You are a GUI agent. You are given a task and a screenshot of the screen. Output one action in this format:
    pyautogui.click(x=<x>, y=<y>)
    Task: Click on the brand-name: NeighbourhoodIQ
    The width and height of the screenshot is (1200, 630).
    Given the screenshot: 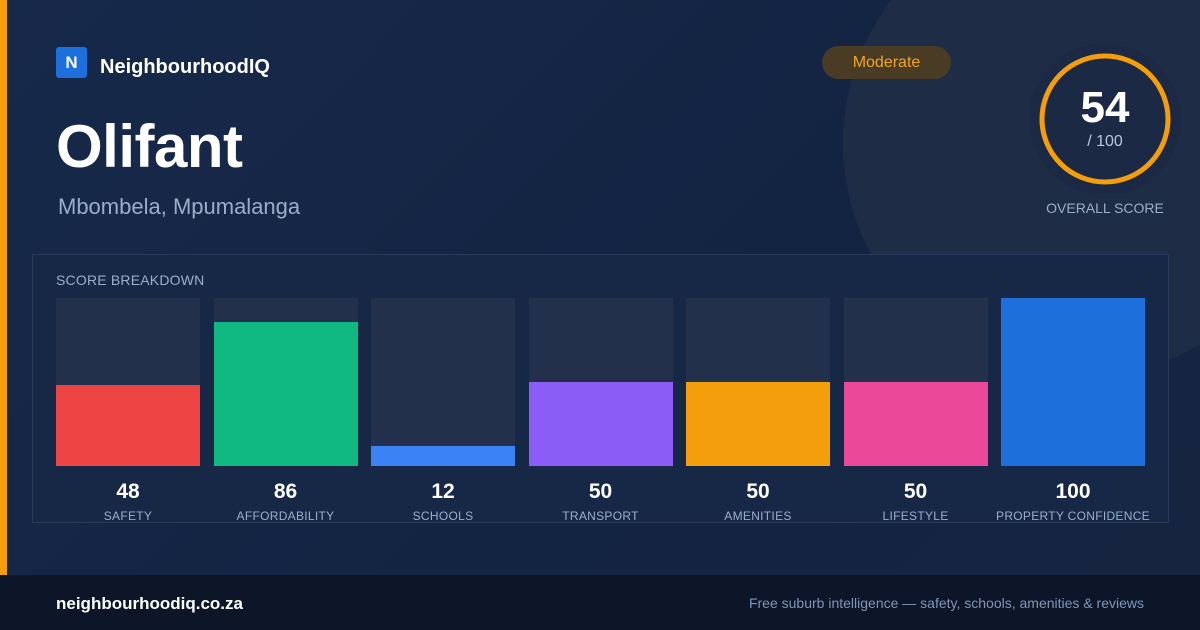 What is the action you would take?
    pyautogui.click(x=185, y=67)
    